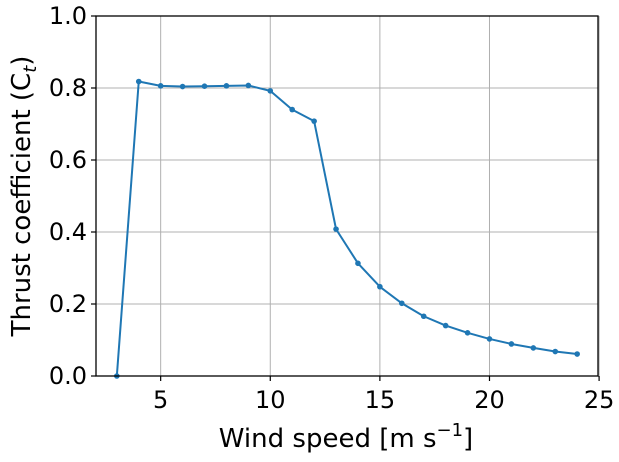 Image resolution: width=619 pixels, height=462 pixels. What do you see at coordinates (489, 400) in the screenshot?
I see `x-tick-label: 20` at bounding box center [489, 400].